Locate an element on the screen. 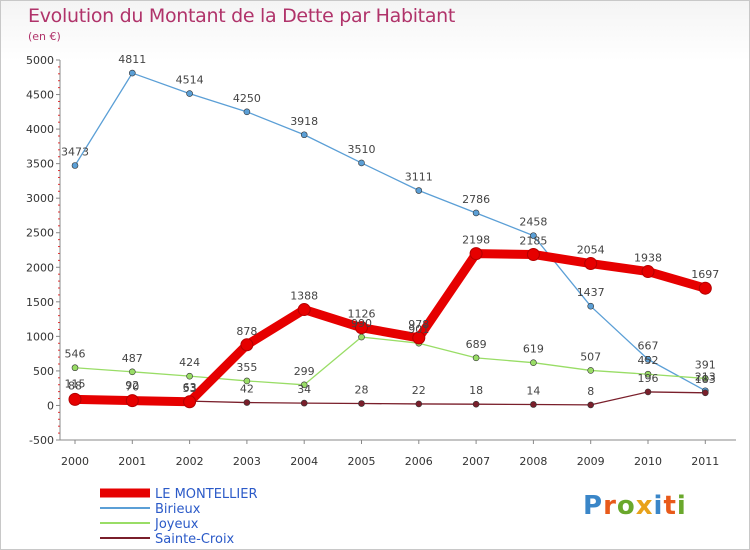  data-label-0: 878 is located at coordinates (246, 331).